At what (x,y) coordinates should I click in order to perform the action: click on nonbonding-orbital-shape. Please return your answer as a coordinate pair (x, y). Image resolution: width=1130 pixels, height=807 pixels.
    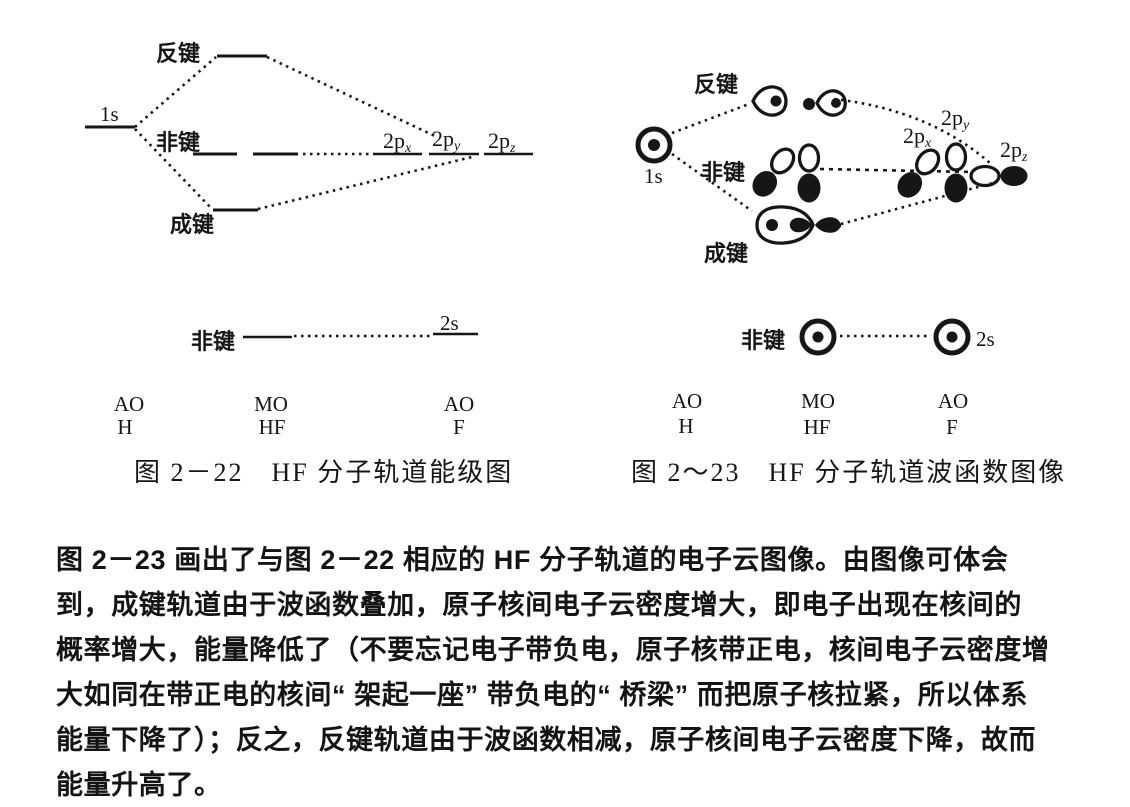
    Looking at the image, I should click on (786, 173).